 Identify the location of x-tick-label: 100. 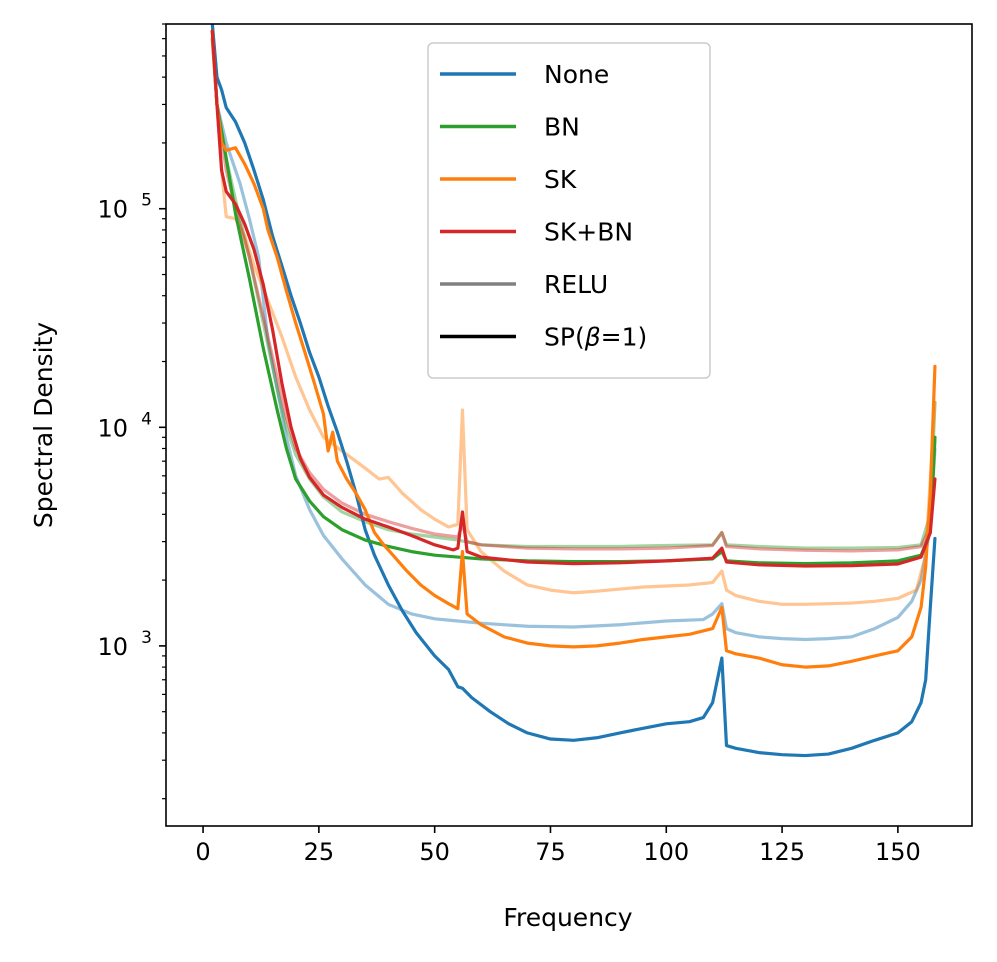
(666, 852).